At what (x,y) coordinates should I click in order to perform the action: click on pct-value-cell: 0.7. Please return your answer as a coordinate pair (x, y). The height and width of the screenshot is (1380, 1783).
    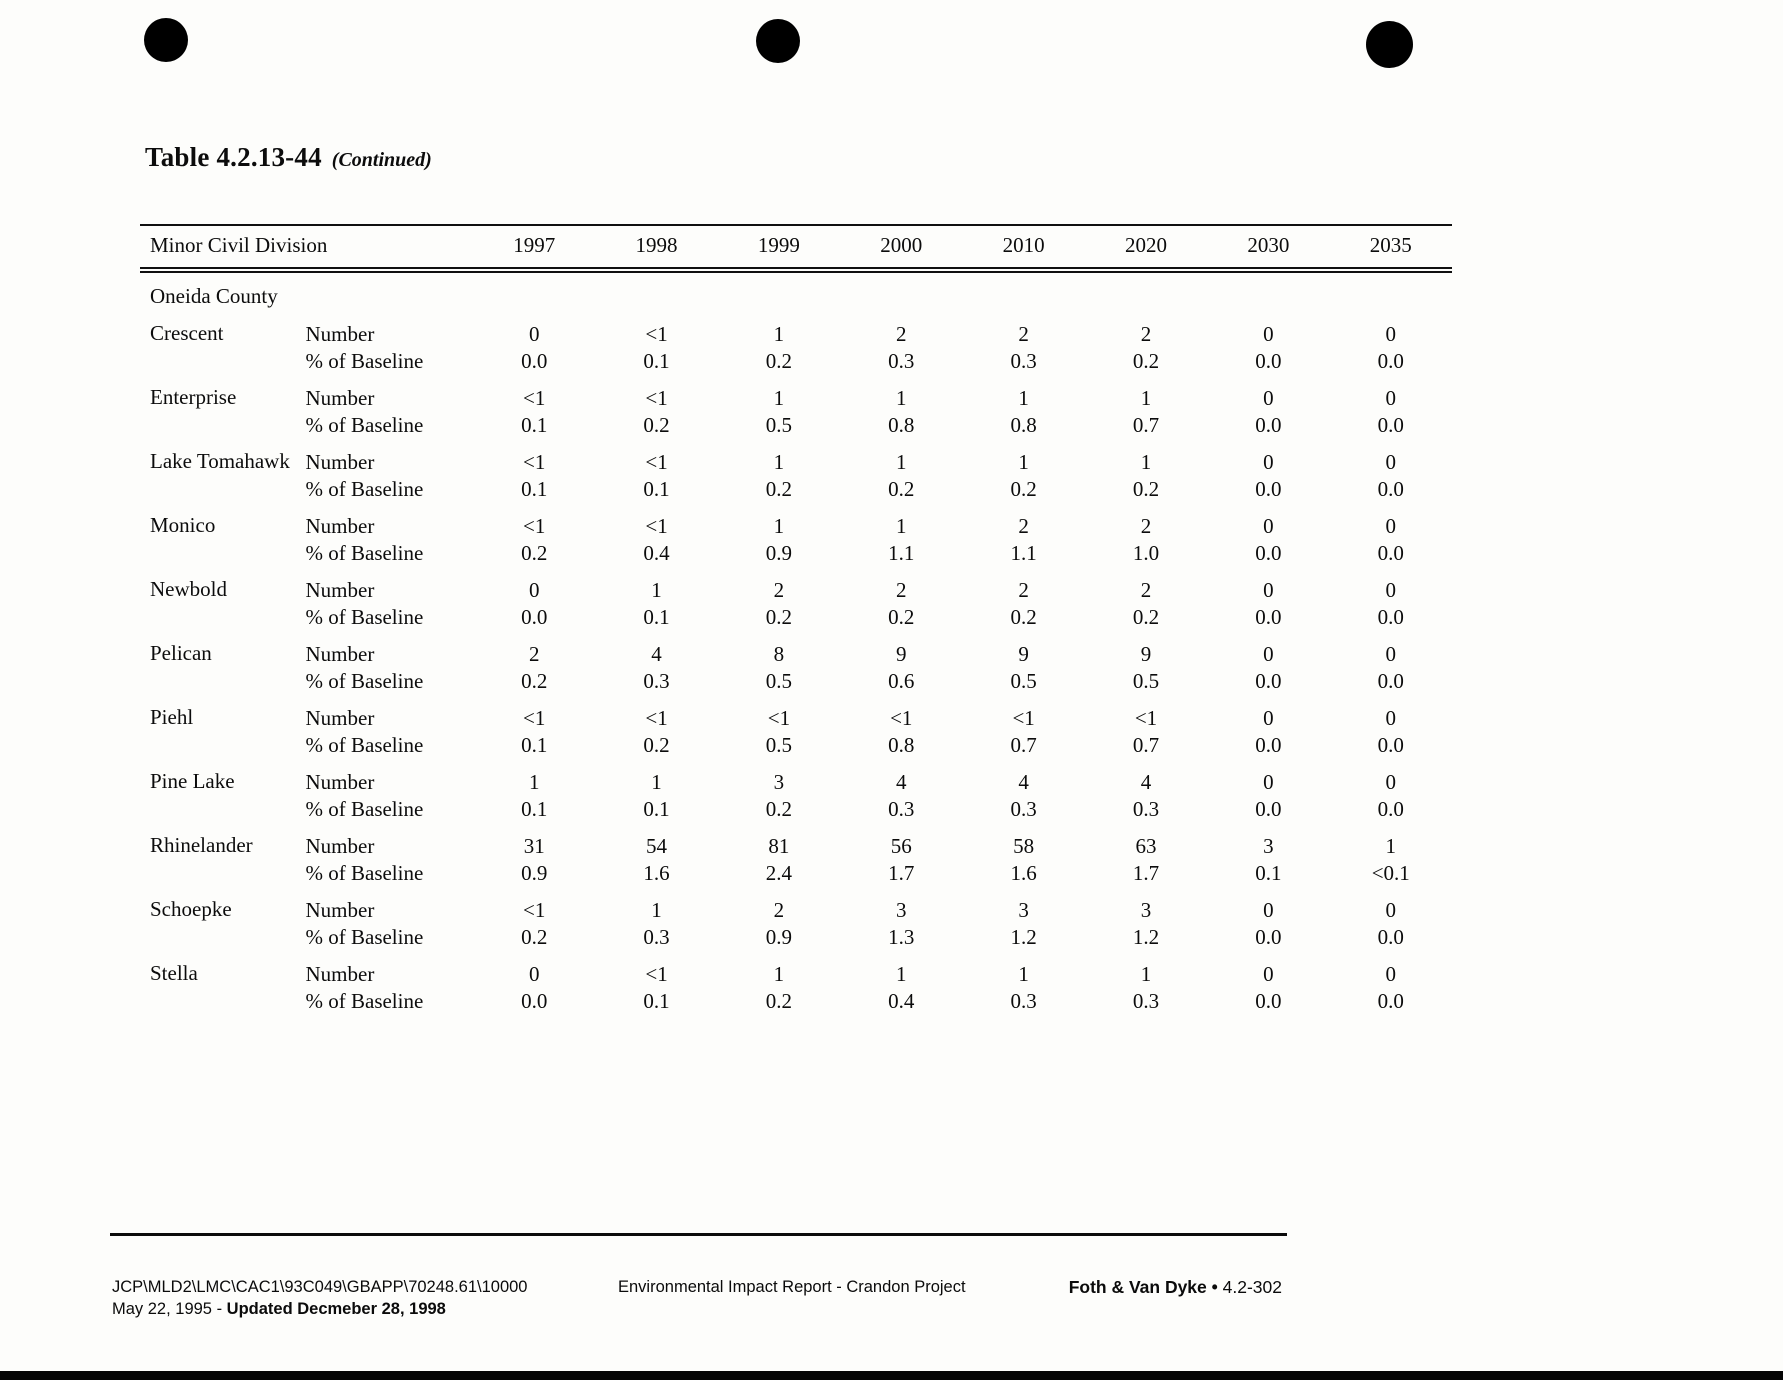
    Looking at the image, I should click on (1023, 745).